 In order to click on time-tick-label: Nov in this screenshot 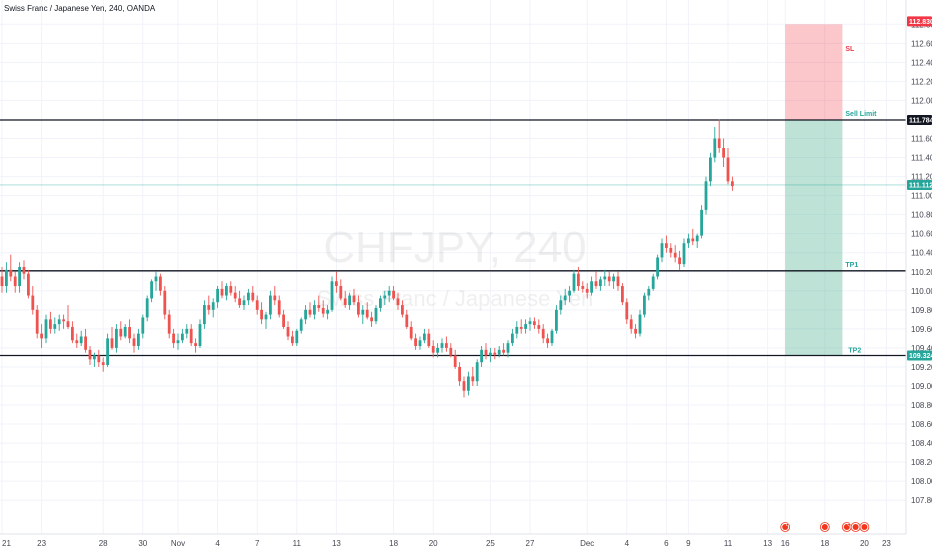, I will do `click(178, 543)`.